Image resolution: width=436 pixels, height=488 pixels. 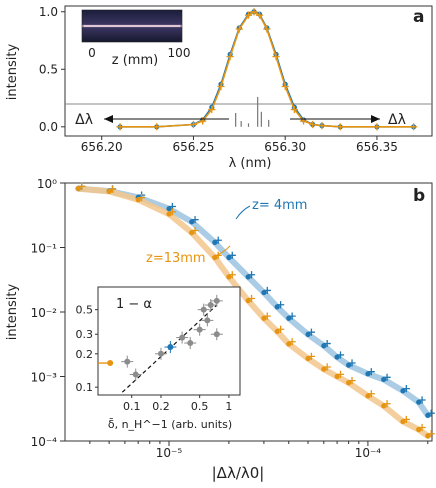 I want to click on inset-y-tick-label: 0.5, so click(x=85, y=310).